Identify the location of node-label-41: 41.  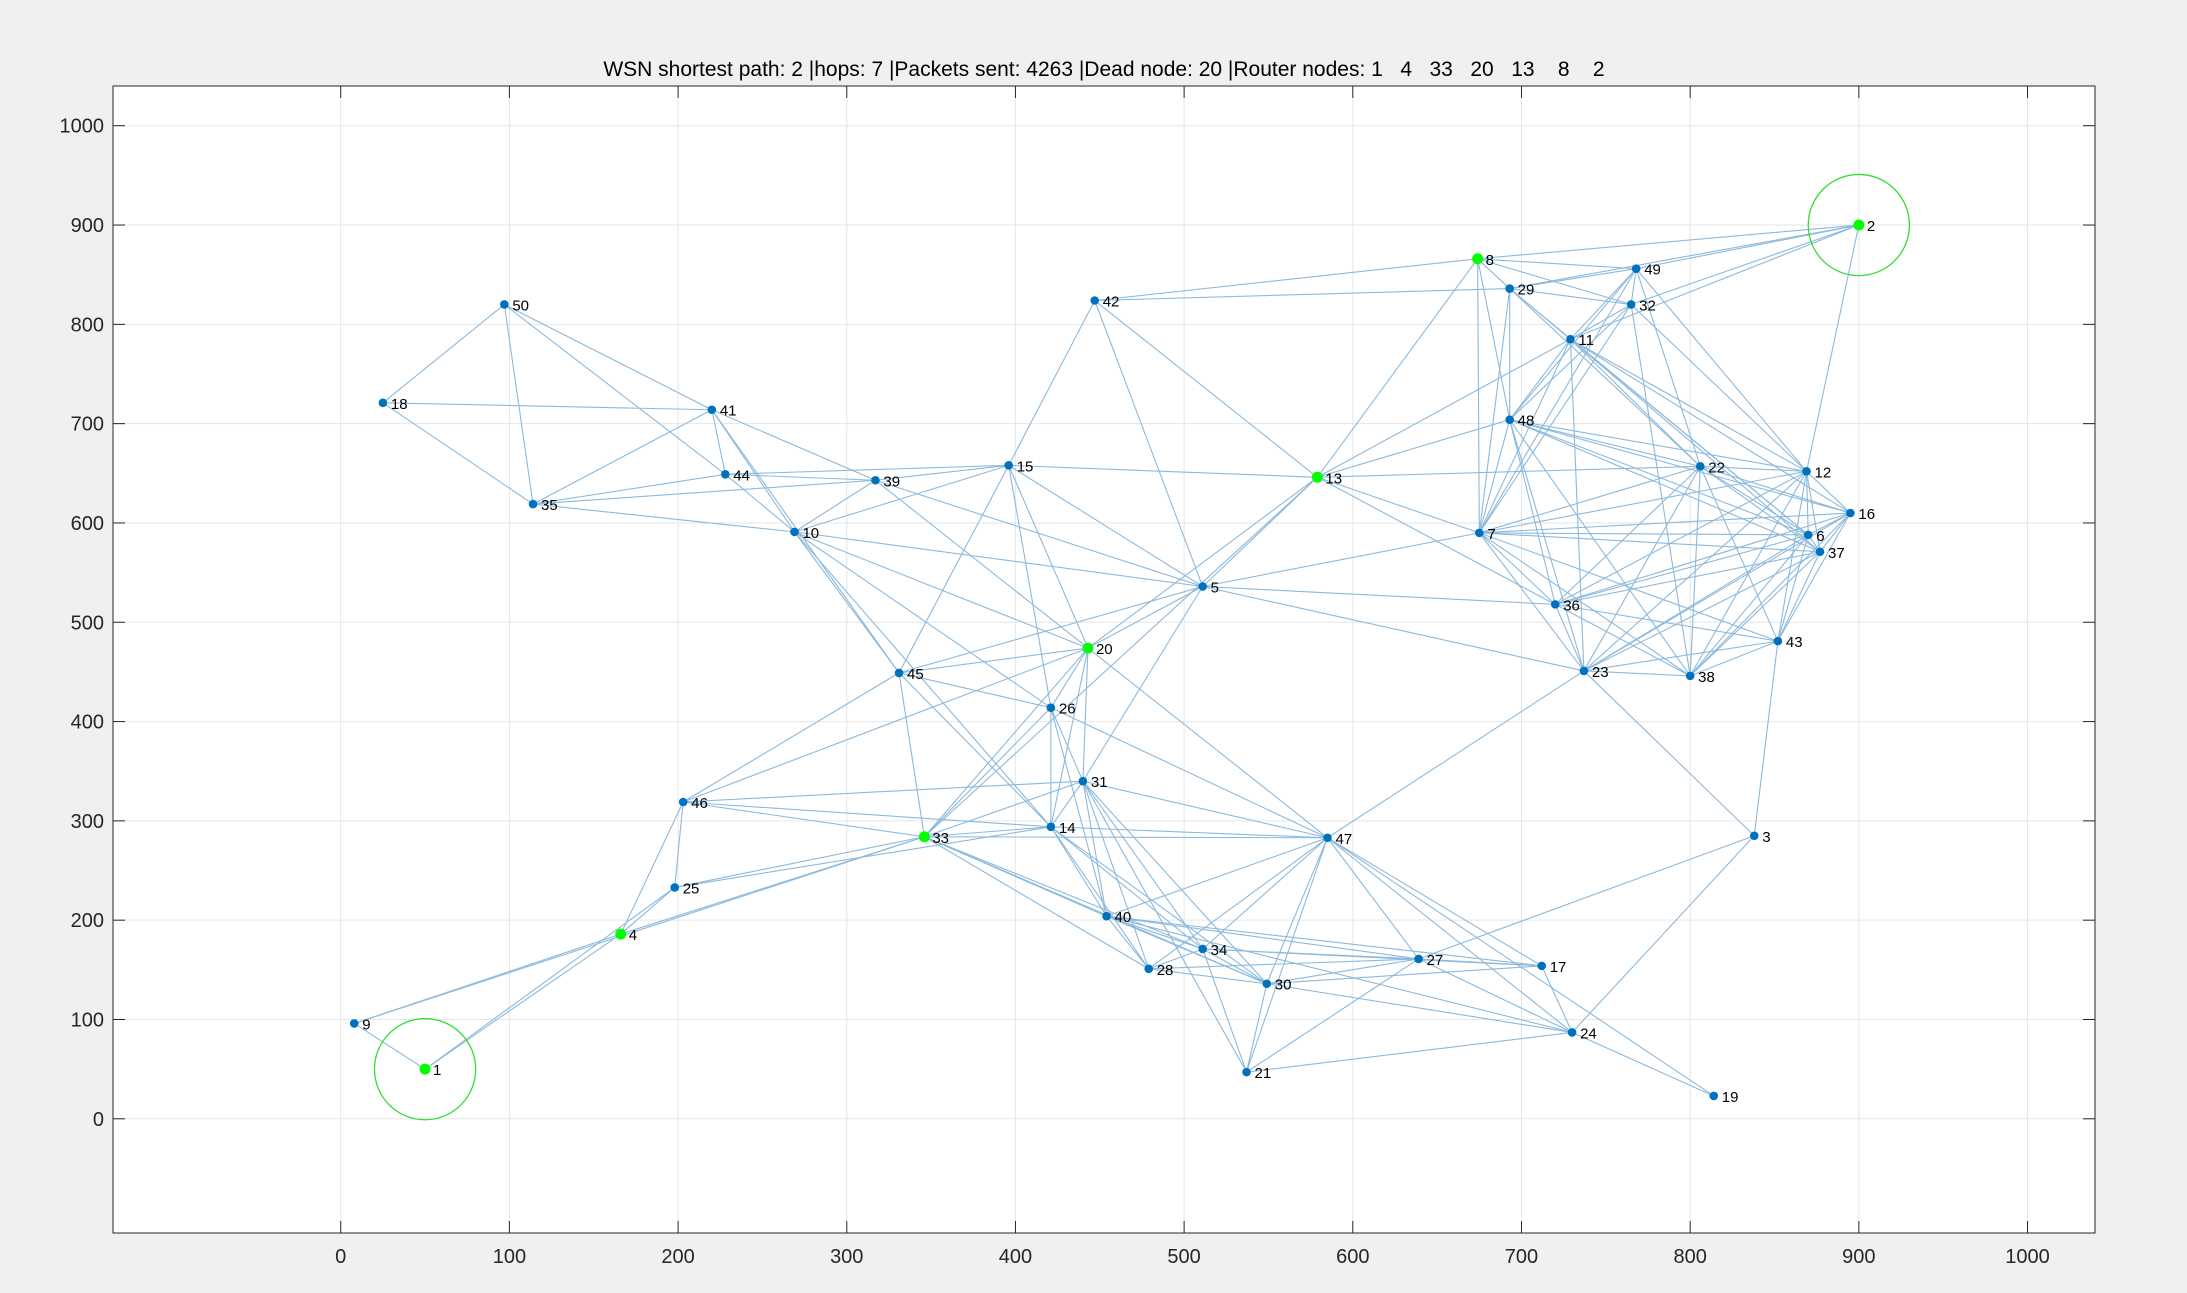
(728, 411).